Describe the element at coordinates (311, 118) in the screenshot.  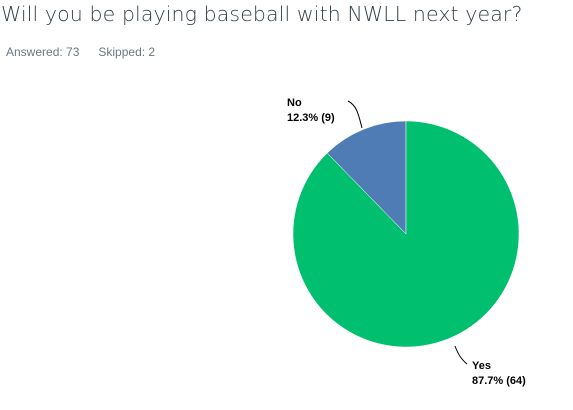
I see `slice-value-no: 12.3% (9)` at that location.